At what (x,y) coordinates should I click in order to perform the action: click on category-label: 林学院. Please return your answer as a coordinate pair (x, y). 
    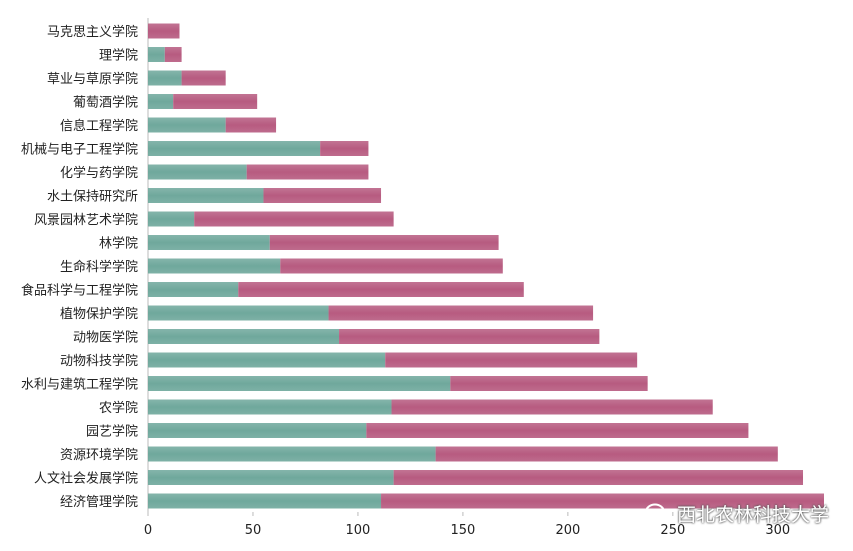
    Looking at the image, I should click on (118, 244).